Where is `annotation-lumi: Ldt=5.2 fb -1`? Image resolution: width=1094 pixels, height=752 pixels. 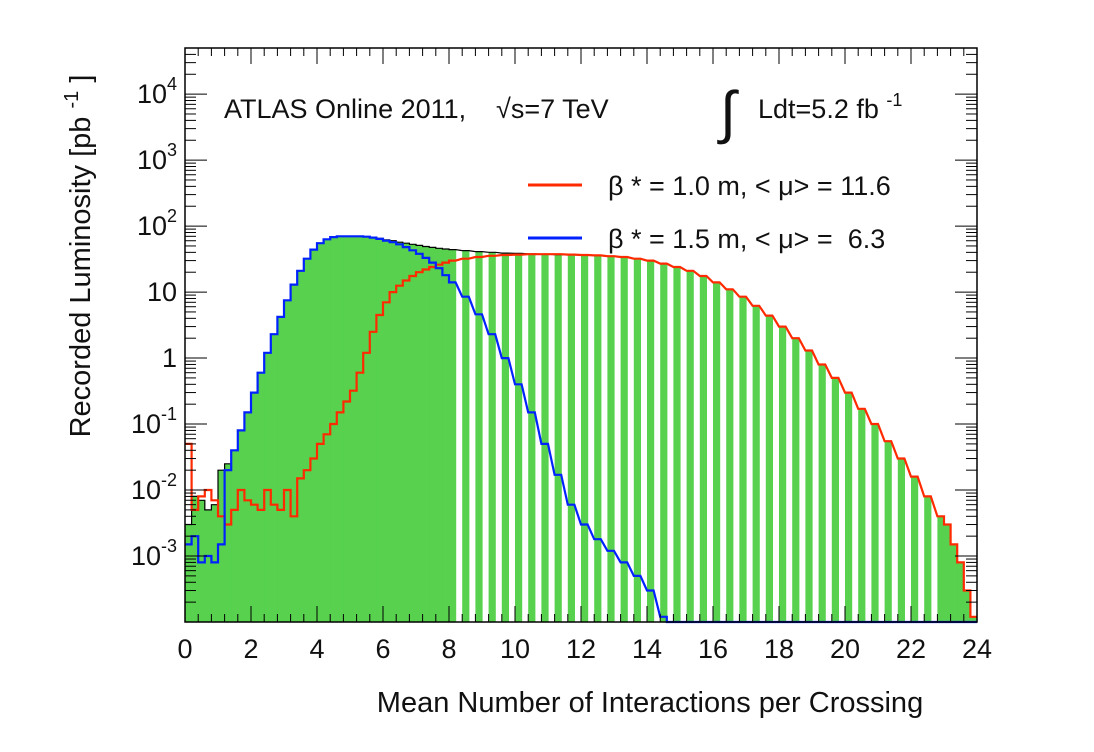 annotation-lumi: Ldt=5.2 fb -1 is located at coordinates (830, 107).